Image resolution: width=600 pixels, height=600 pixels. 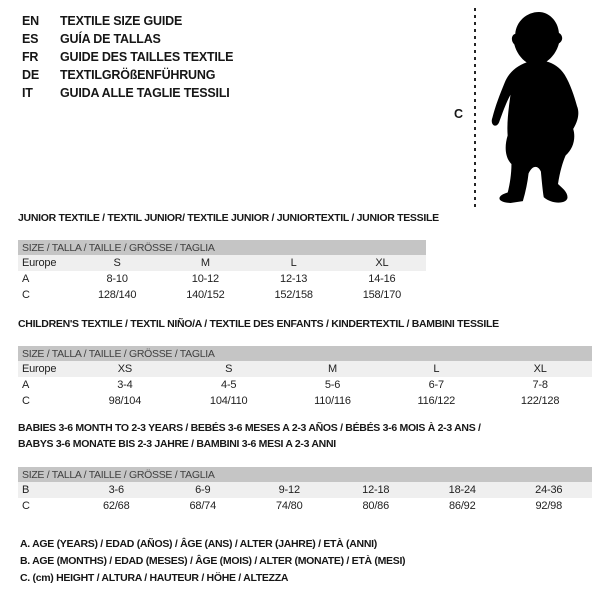 I want to click on table-row: A 8-10 10-12 12-13 14-16, so click(x=222, y=279).